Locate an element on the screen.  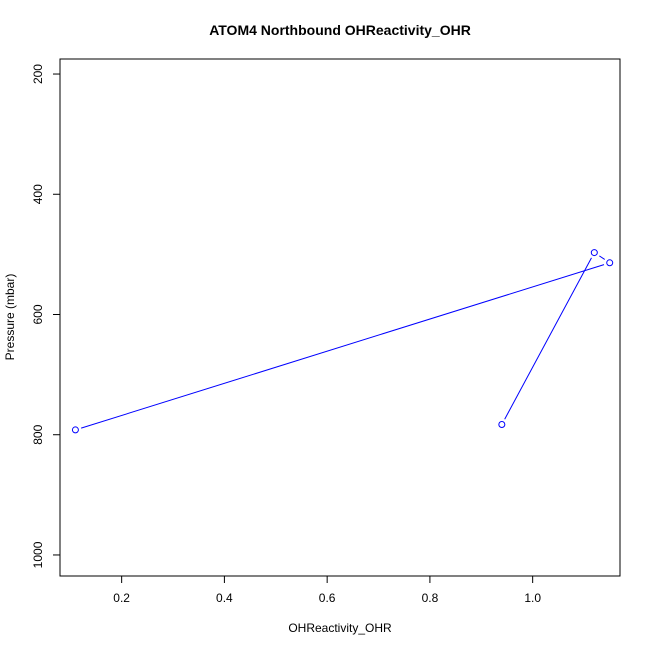
y-tick-label: 1000 is located at coordinates (38, 554).